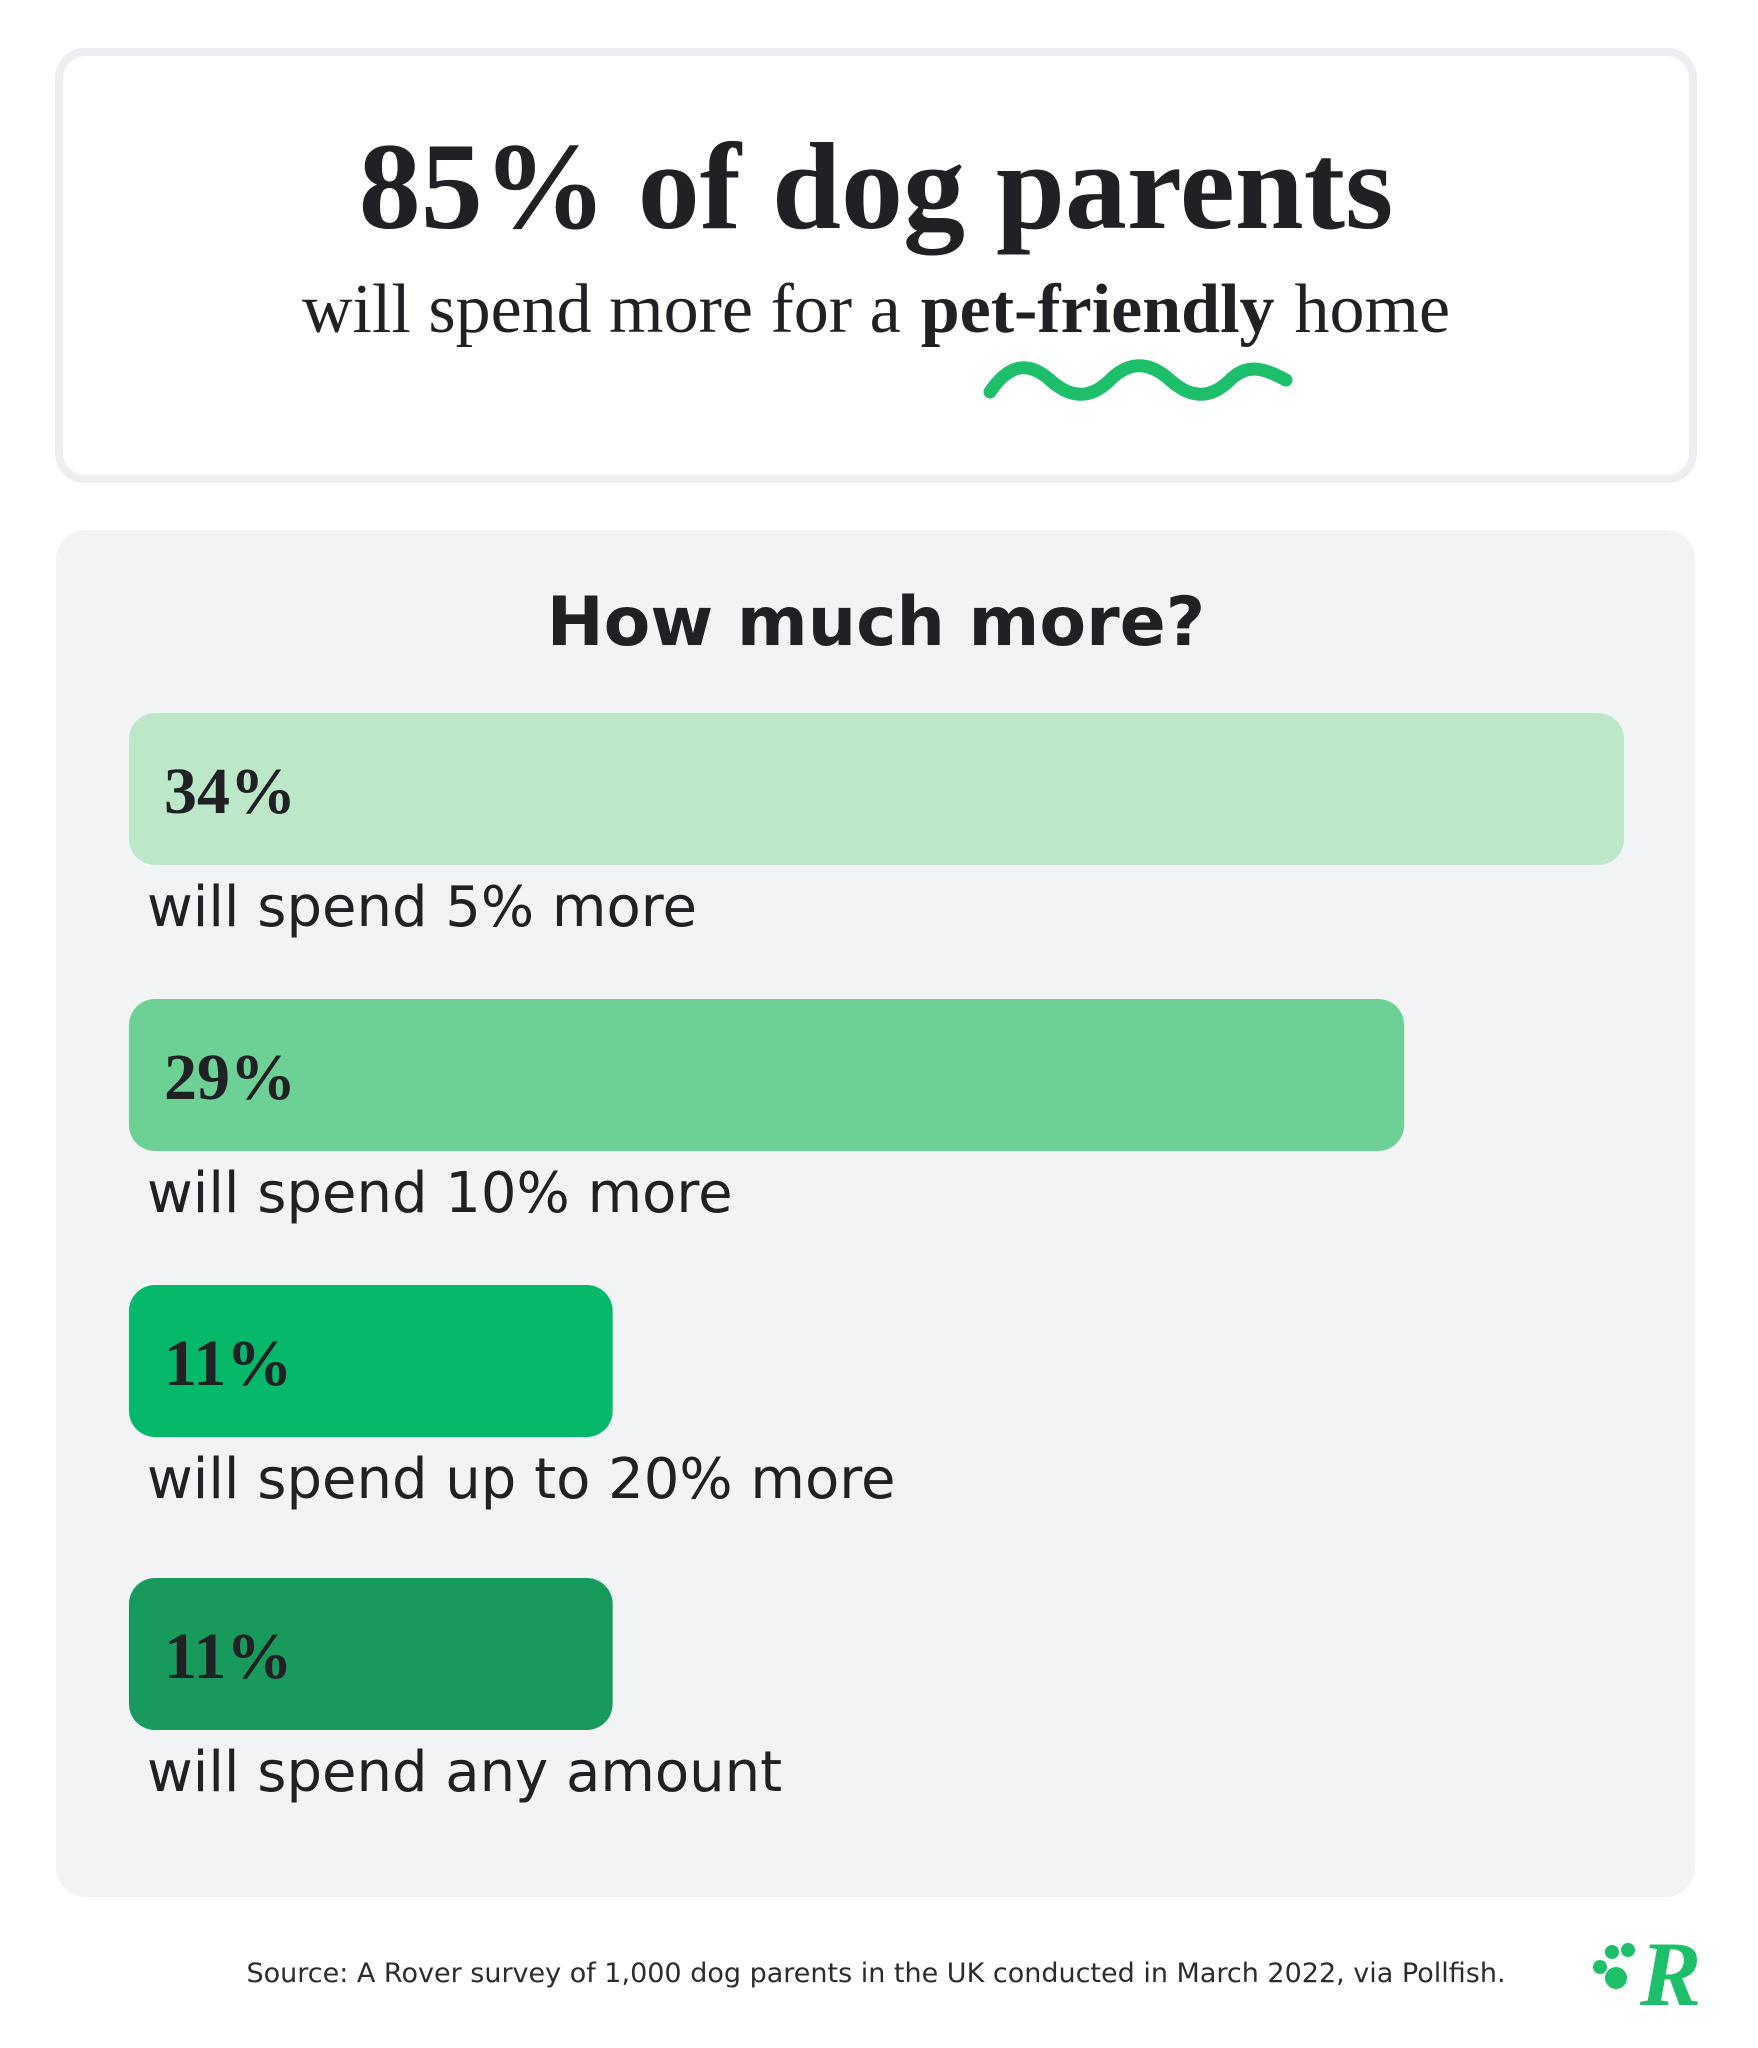 This screenshot has height=2048, width=1758. What do you see at coordinates (601, 309) in the screenshot?
I see `subtitle-part: will spend more for a` at bounding box center [601, 309].